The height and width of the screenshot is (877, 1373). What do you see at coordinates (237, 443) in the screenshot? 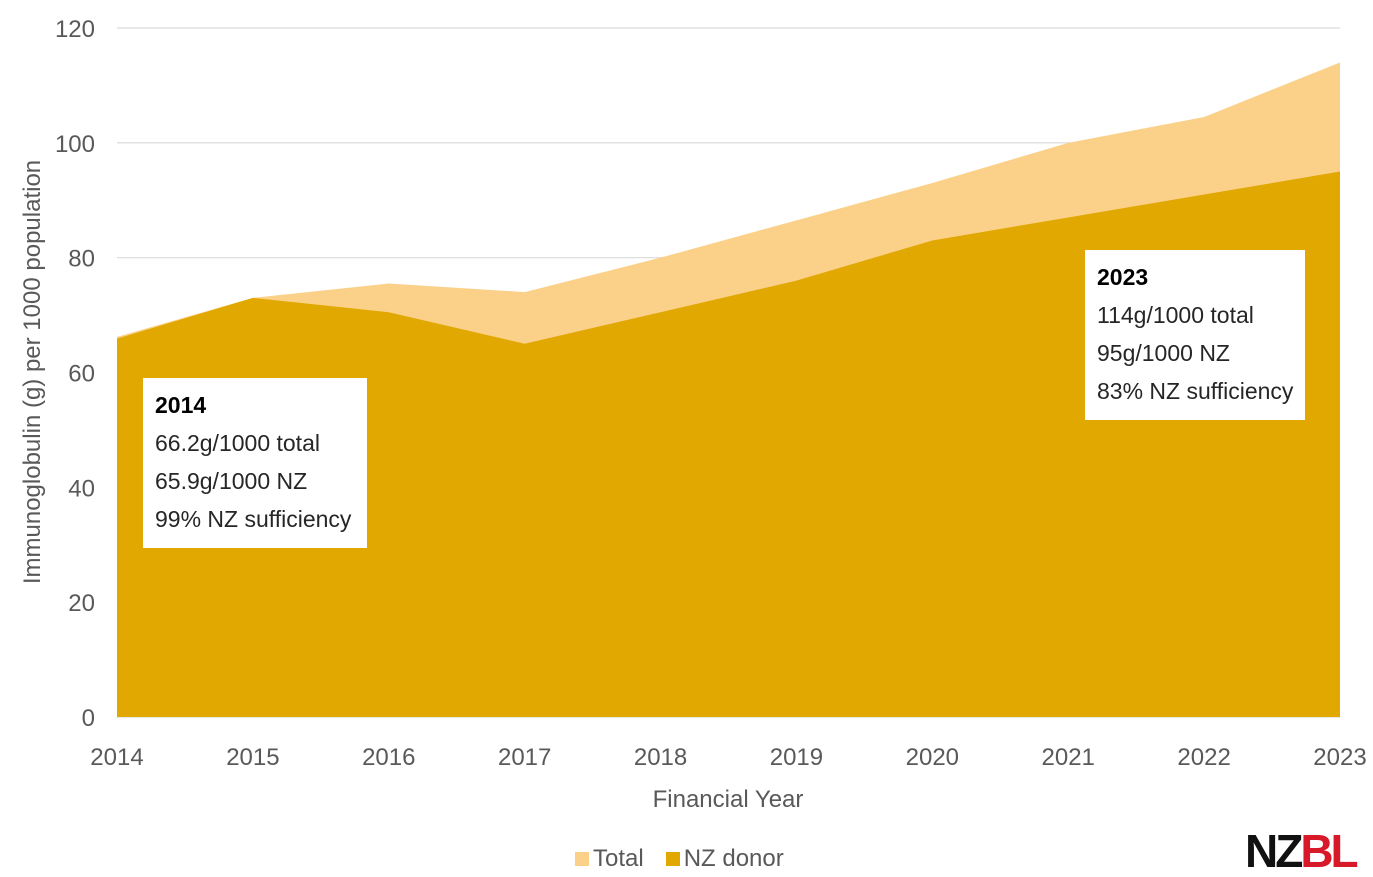
I see `annotation-2014-line: 66.2g/1000 total` at bounding box center [237, 443].